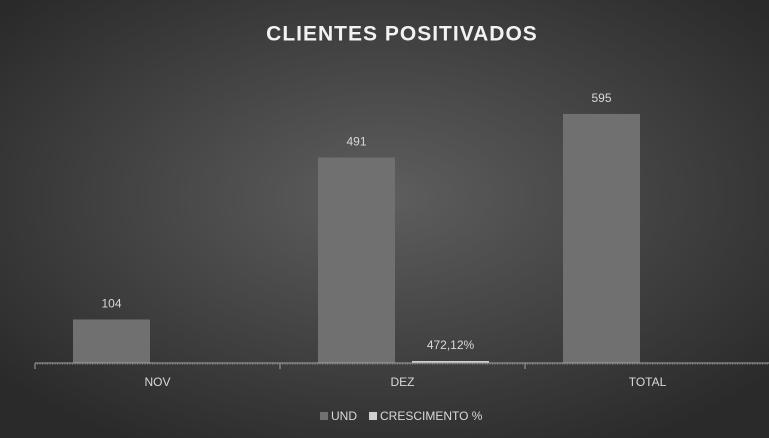 The image size is (769, 438). What do you see at coordinates (403, 382) in the screenshot?
I see `x-tick-label: DEZ` at bounding box center [403, 382].